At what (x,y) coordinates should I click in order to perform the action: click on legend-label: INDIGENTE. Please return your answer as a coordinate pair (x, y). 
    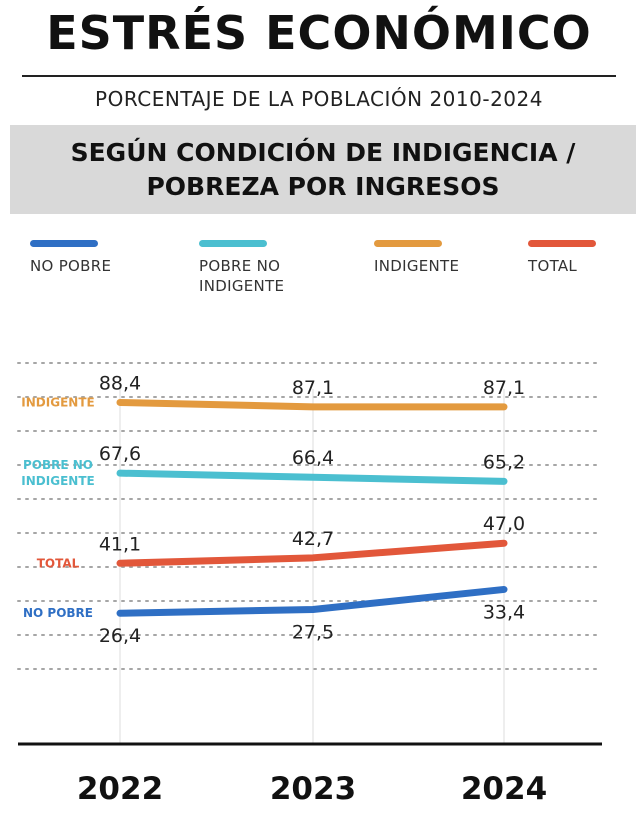
    Looking at the image, I should click on (417, 266).